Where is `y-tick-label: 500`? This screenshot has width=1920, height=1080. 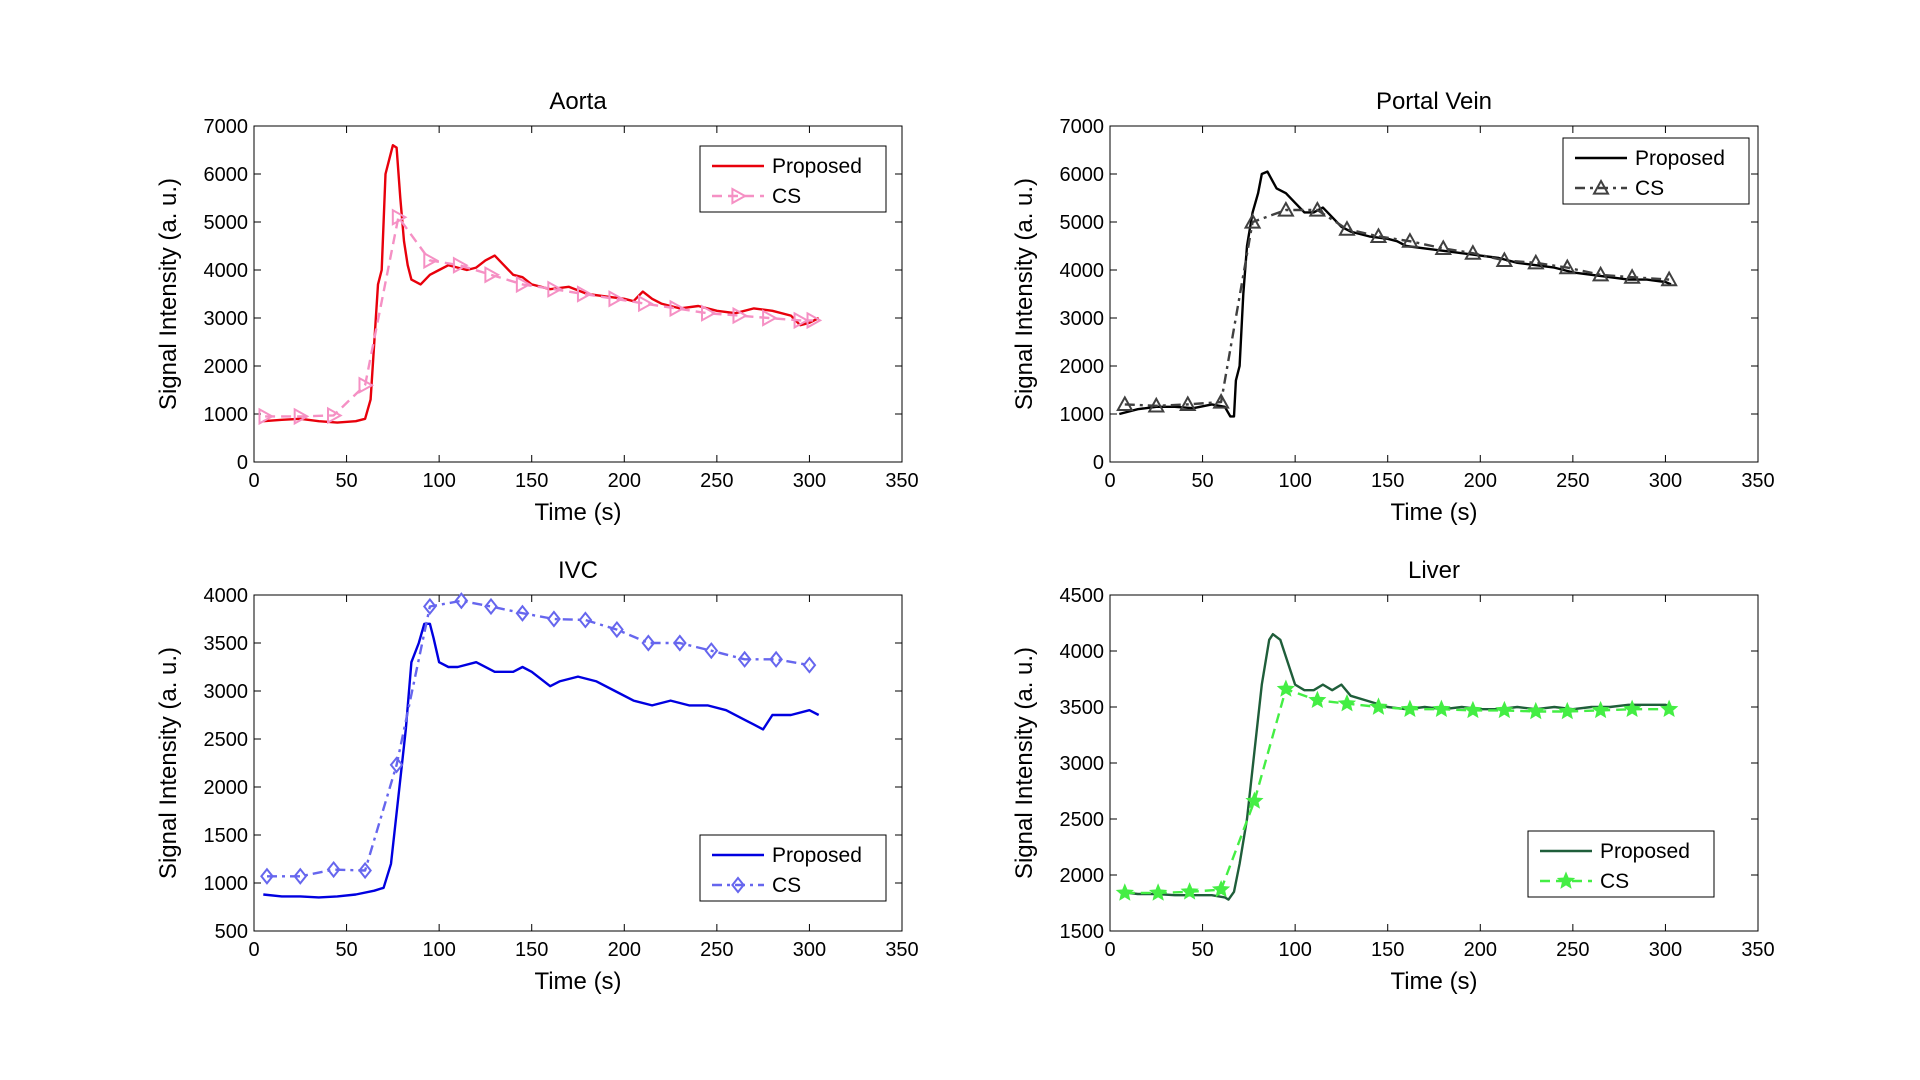 y-tick-label: 500 is located at coordinates (231, 932).